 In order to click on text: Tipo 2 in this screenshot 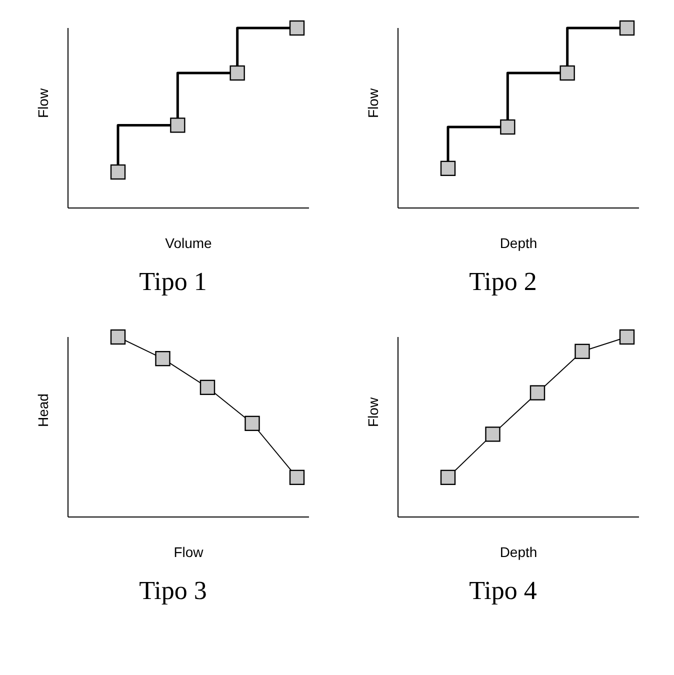, I will do `click(503, 282)`.